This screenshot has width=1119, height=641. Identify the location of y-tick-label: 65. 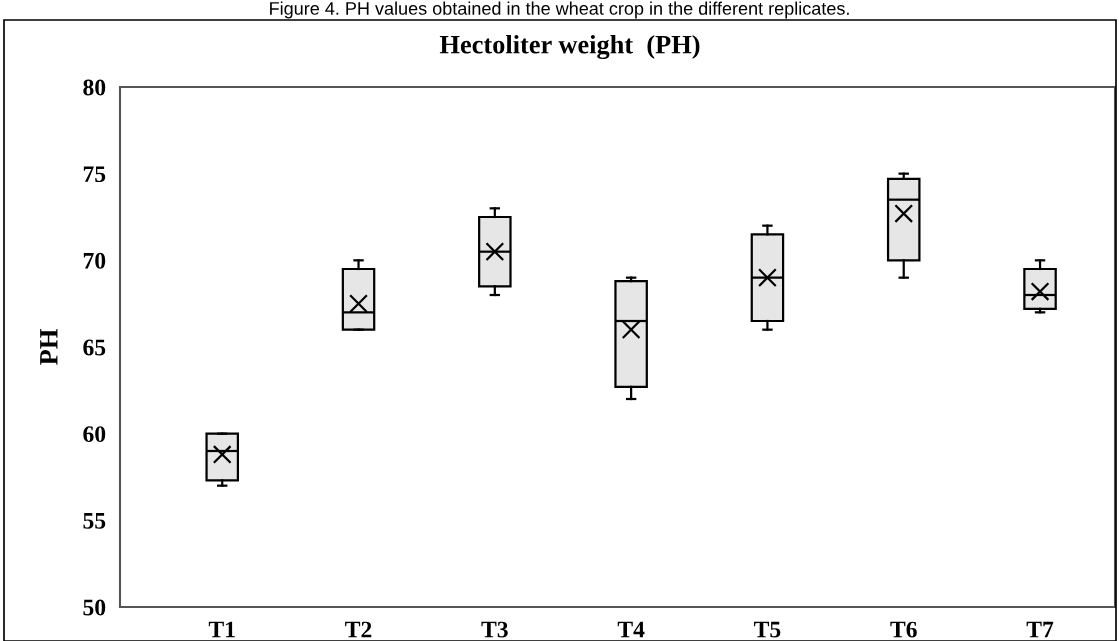
(94, 347).